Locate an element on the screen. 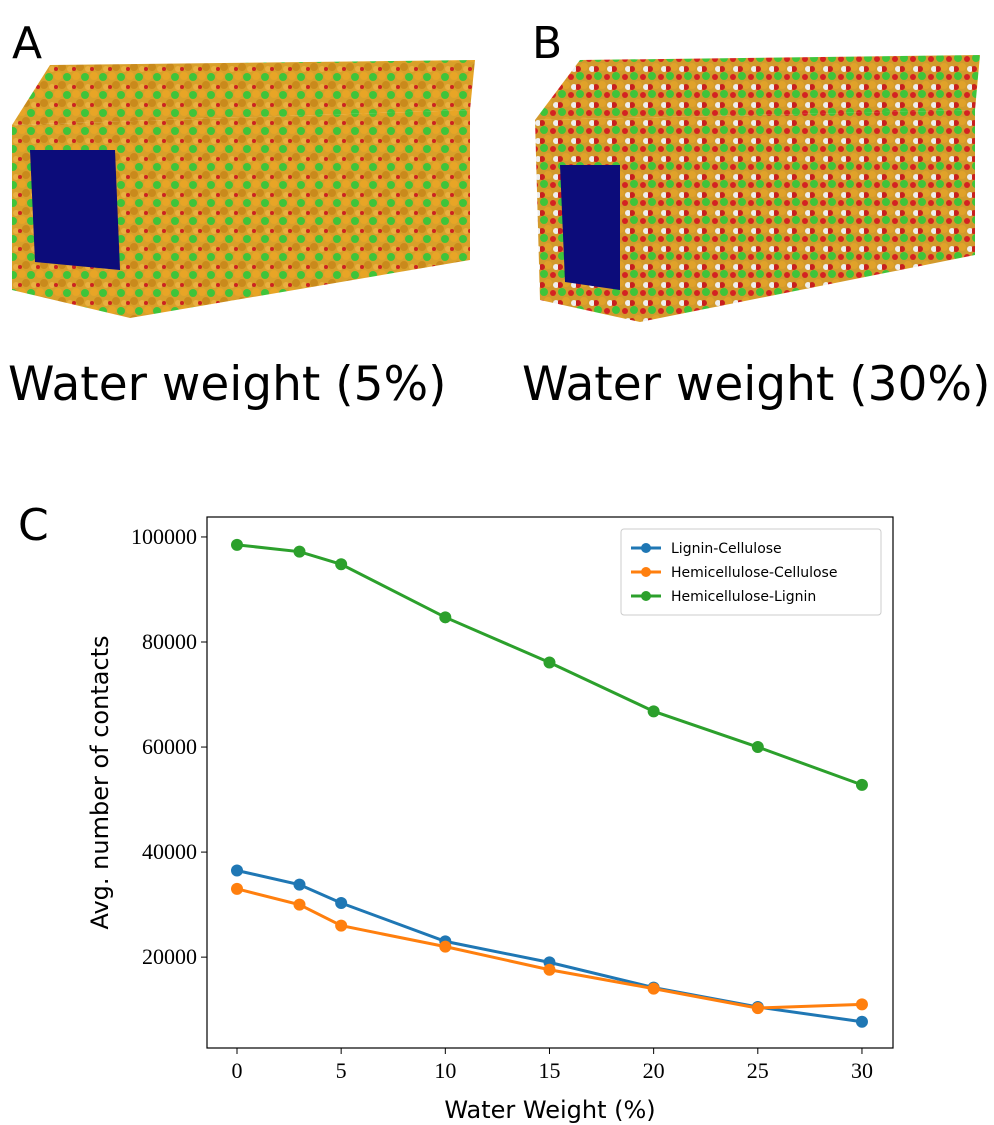 The width and height of the screenshot is (994, 1125). x-axis-label: Water Weight (%) is located at coordinates (549, 1110).